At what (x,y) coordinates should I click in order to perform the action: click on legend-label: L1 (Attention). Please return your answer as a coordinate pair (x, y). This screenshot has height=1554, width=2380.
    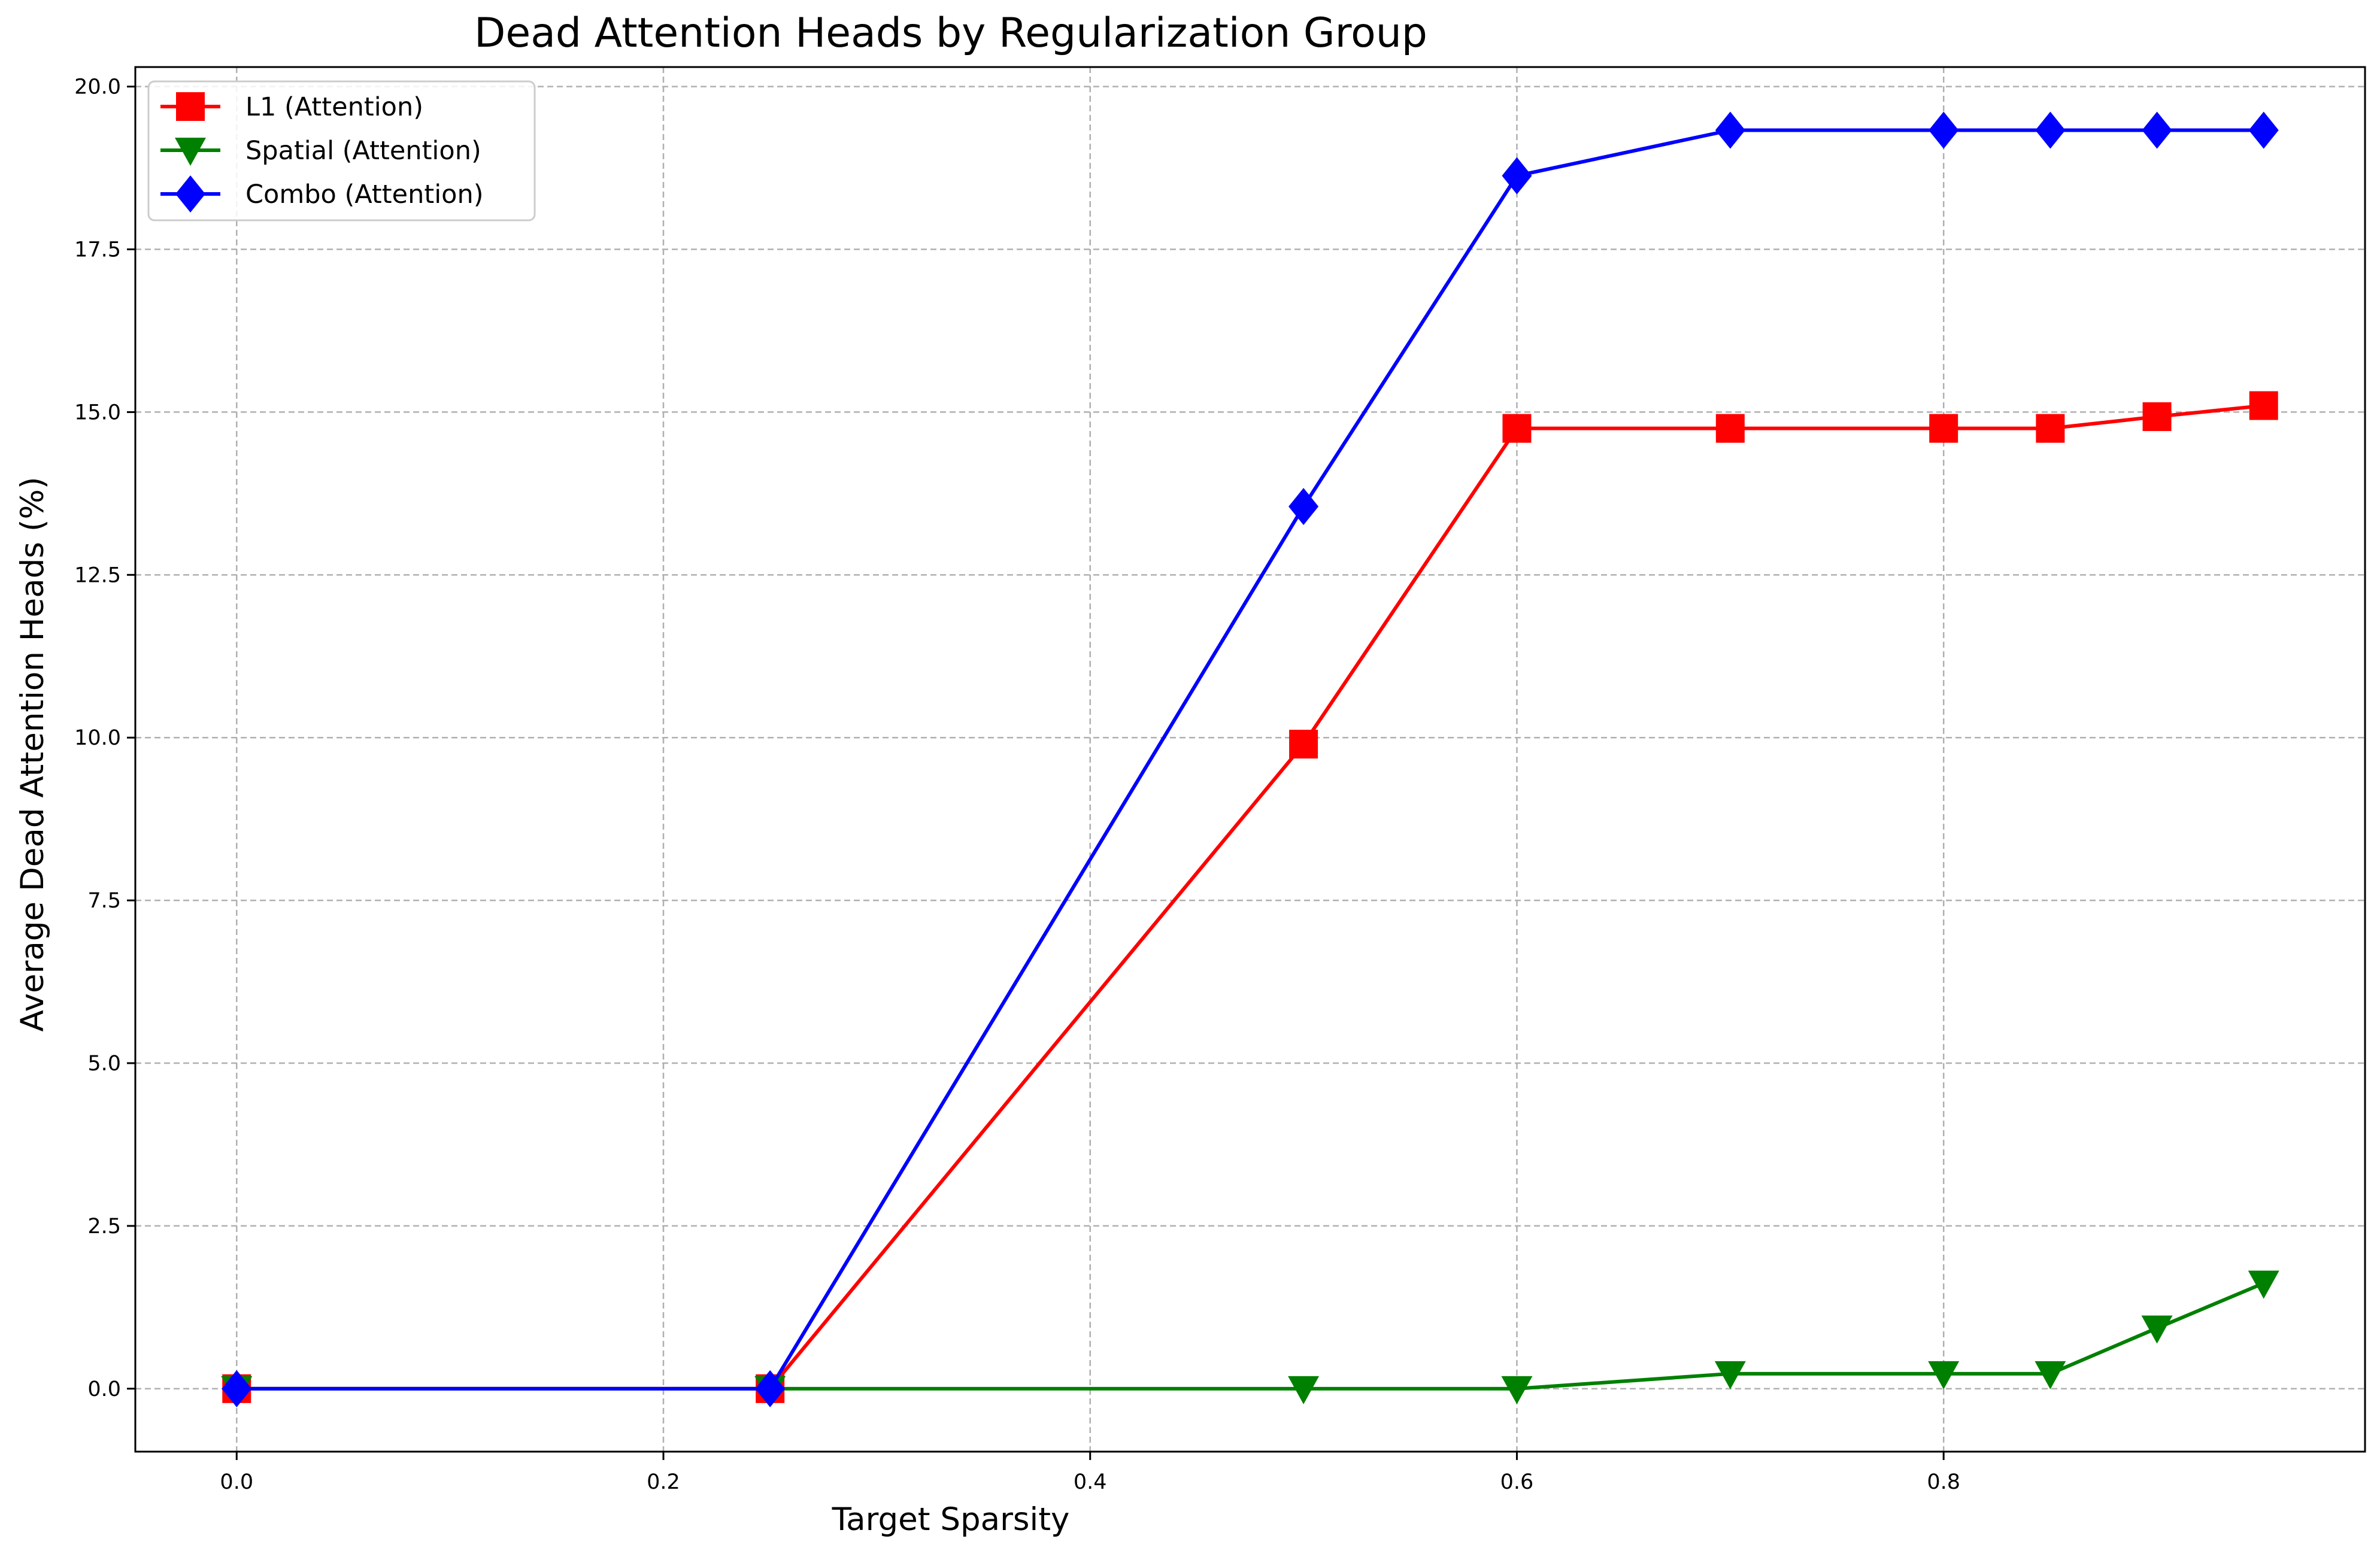
    Looking at the image, I should click on (334, 107).